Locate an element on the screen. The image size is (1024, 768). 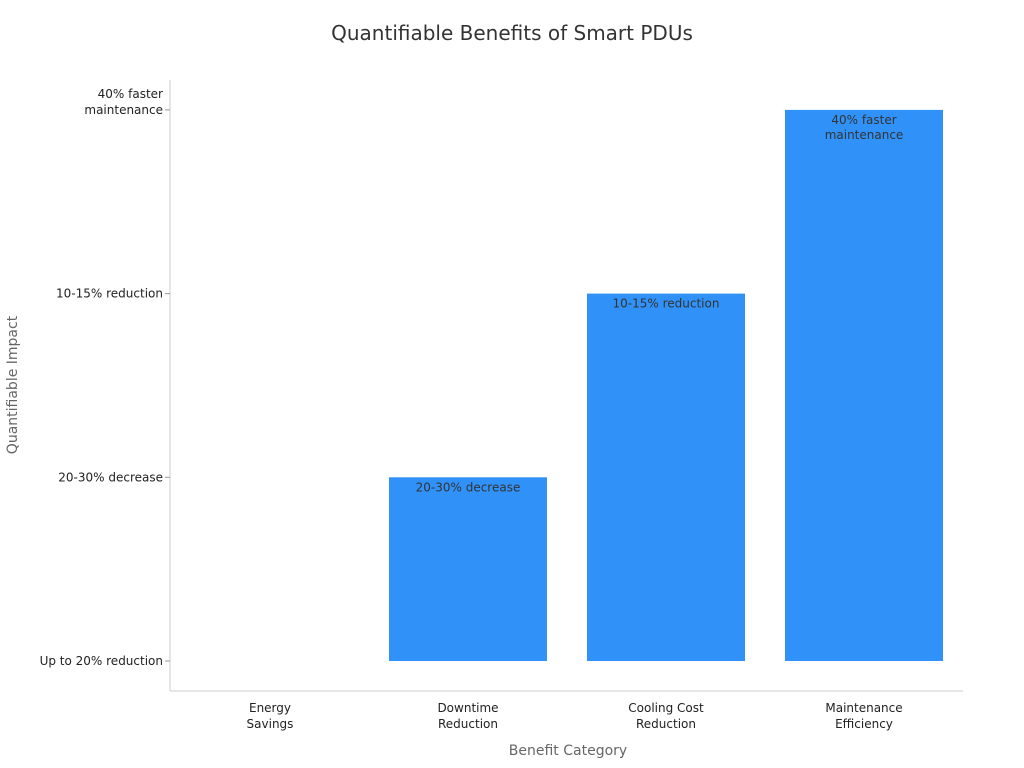
y-tick-label: 10-15% reduction is located at coordinates (109, 294).